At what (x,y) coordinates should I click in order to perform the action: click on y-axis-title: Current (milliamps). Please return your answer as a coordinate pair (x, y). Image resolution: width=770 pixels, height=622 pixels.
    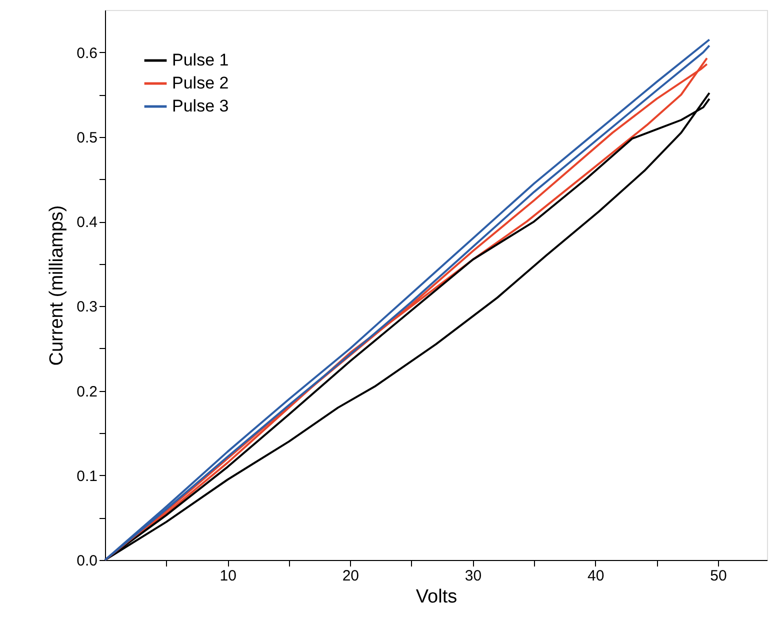
    Looking at the image, I should click on (57, 285).